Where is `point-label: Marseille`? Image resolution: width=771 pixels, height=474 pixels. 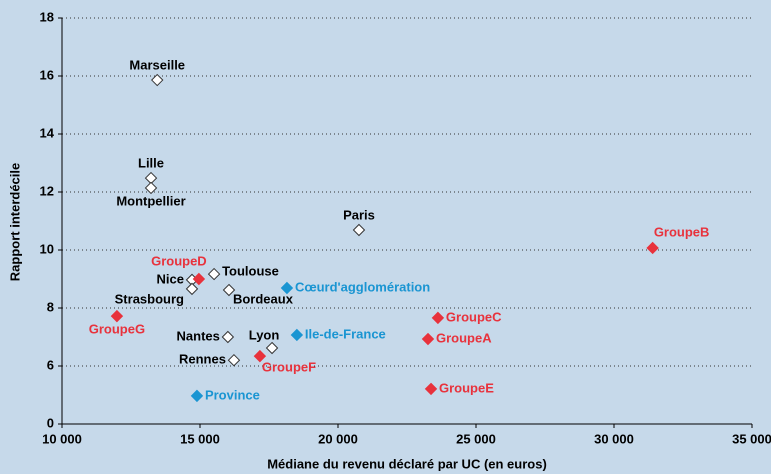
point-label: Marseille is located at coordinates (157, 64).